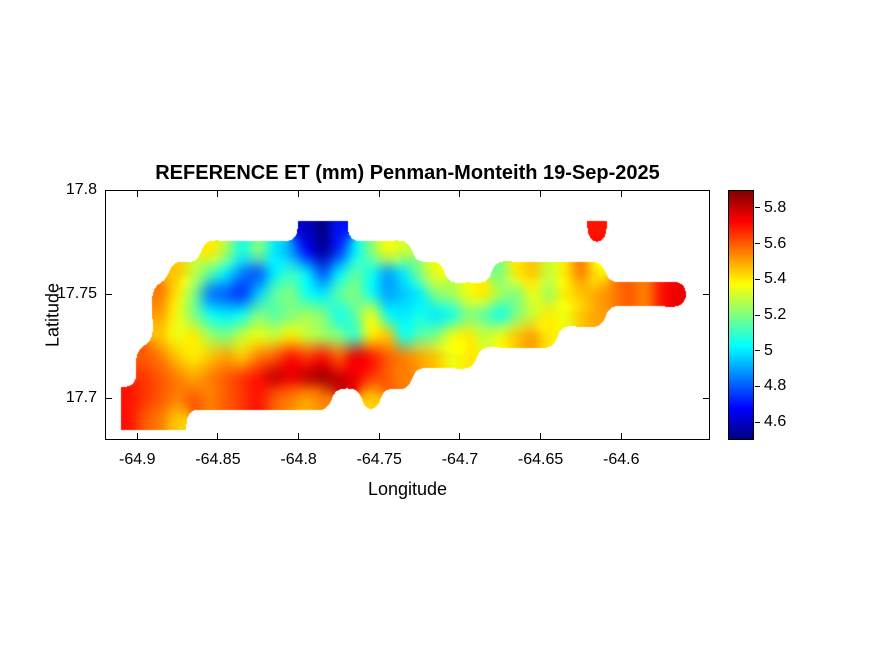  I want to click on colorbar, so click(741, 315).